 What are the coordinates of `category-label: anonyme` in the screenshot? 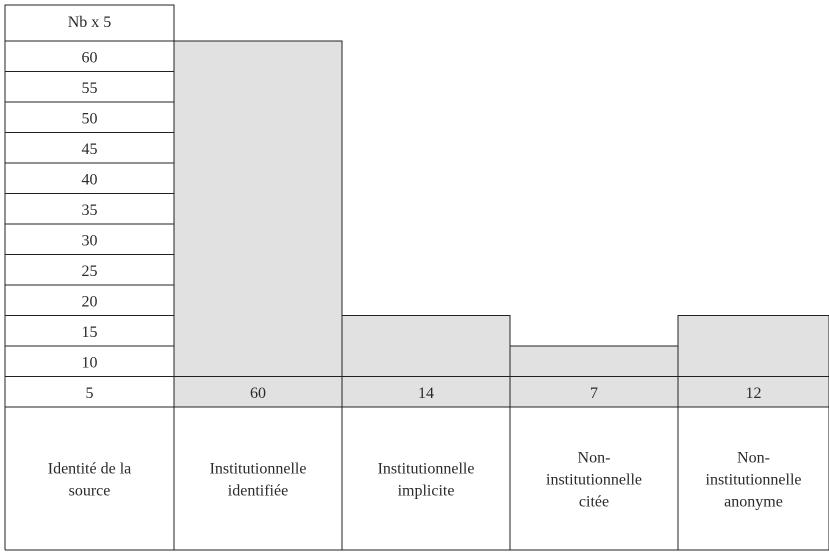 It's located at (753, 502).